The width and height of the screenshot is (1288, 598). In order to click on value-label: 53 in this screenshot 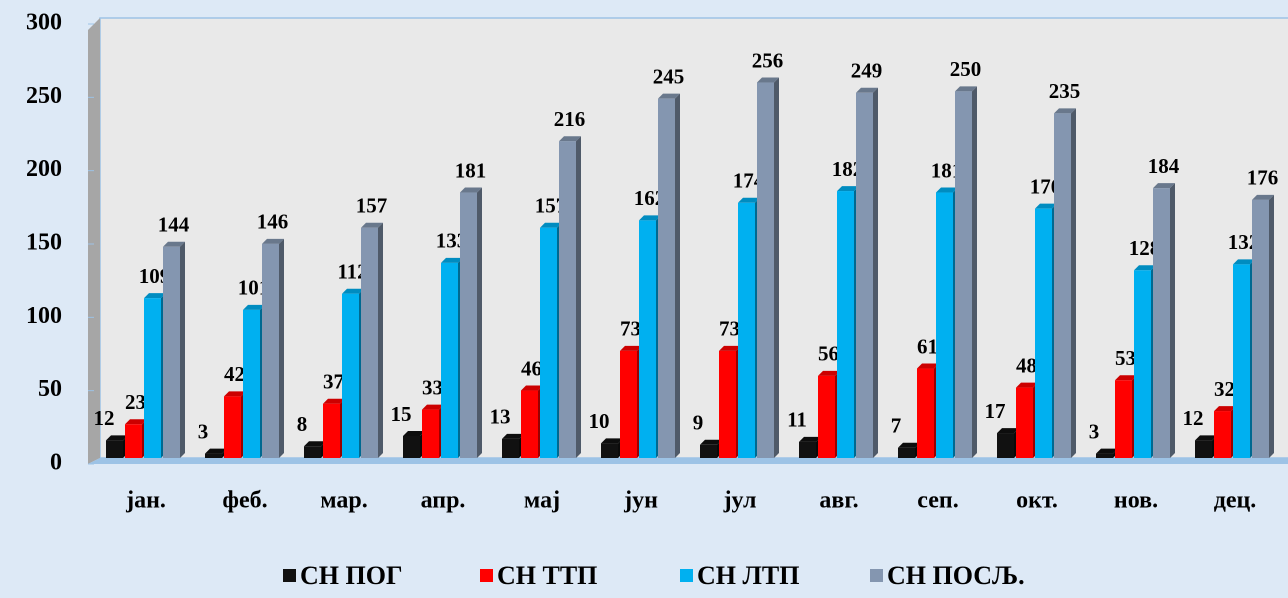, I will do `click(1125, 358)`.